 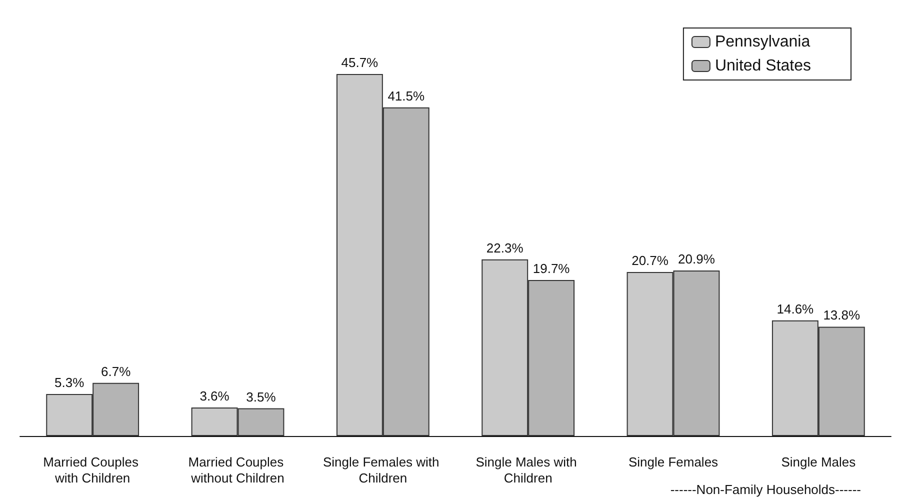 What do you see at coordinates (795, 308) in the screenshot?
I see `data-label: 14.6%` at bounding box center [795, 308].